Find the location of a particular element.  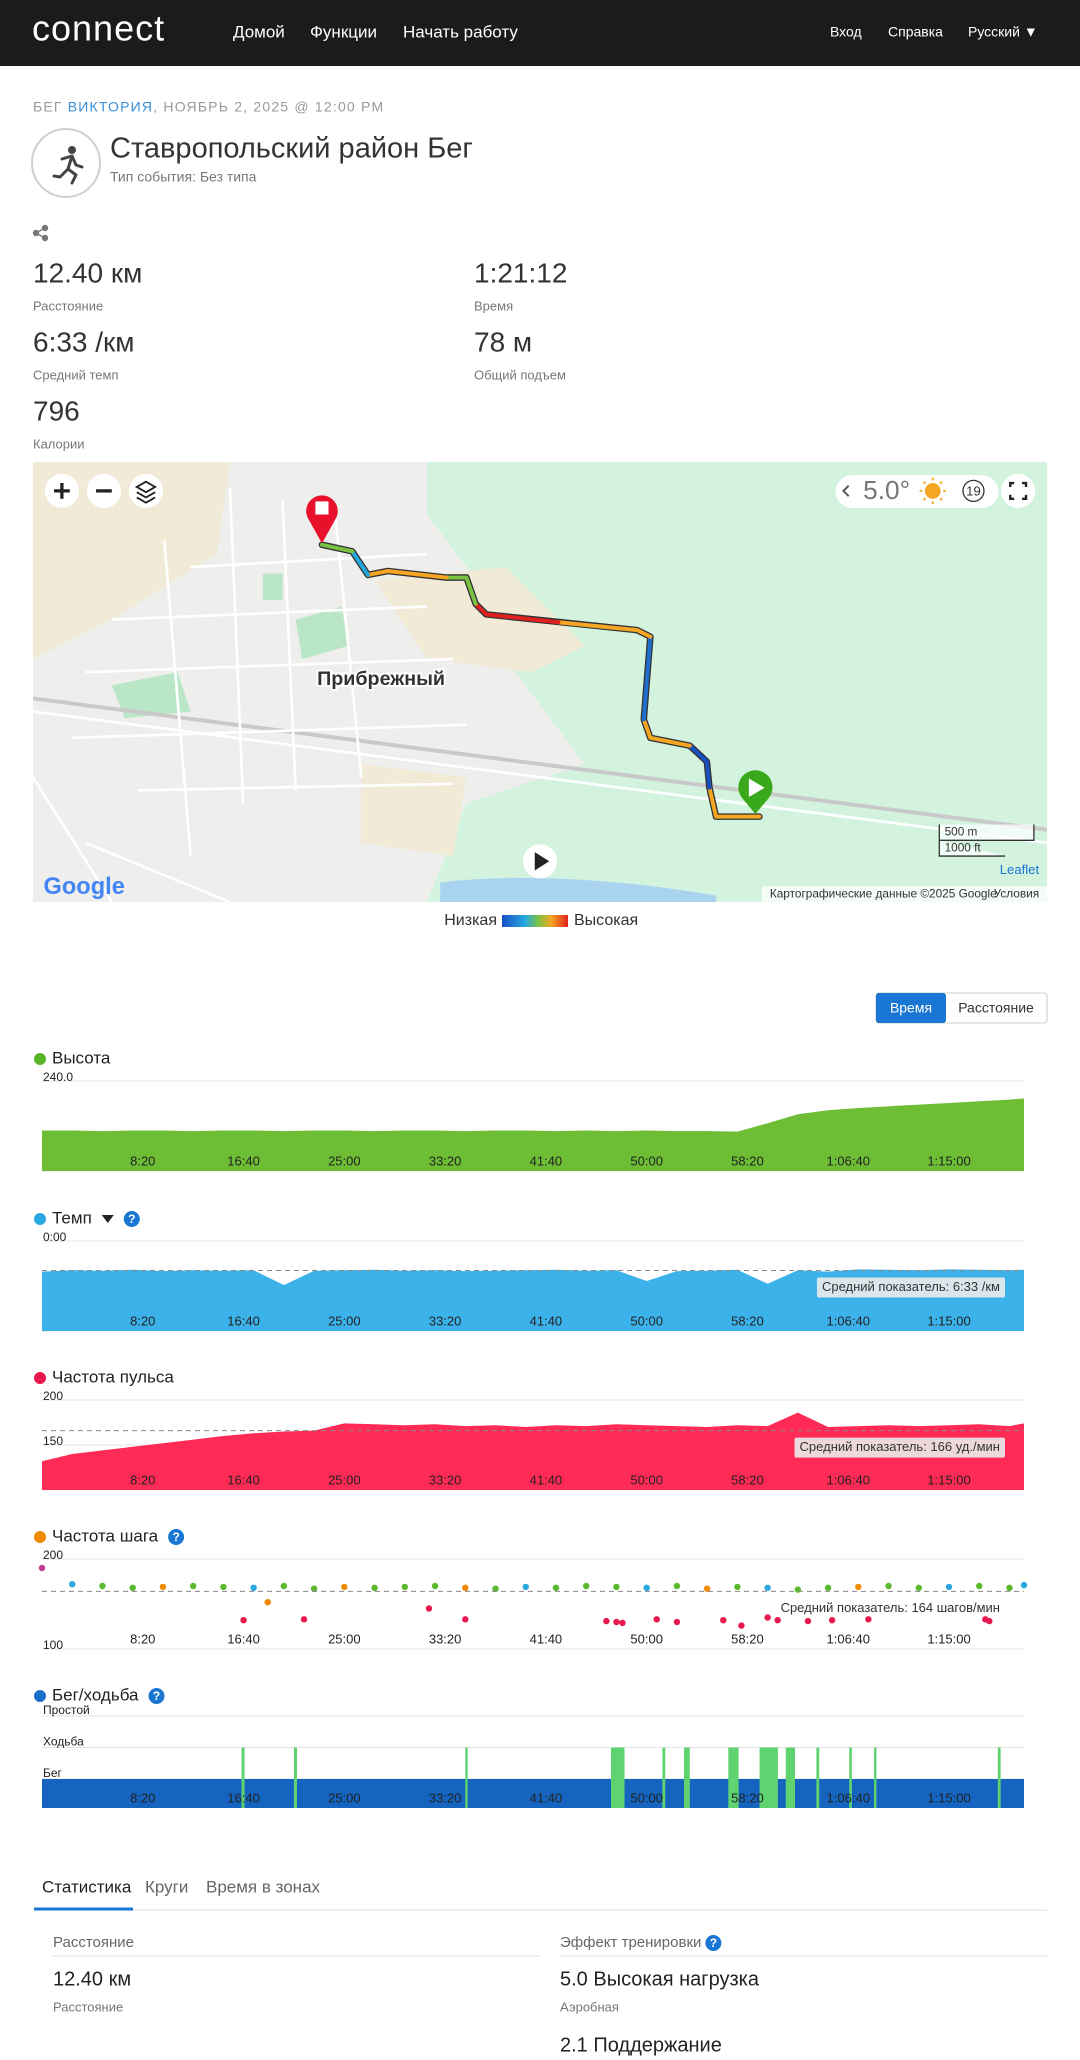

summary-value: 2.1 Поддержание is located at coordinates (641, 2045).